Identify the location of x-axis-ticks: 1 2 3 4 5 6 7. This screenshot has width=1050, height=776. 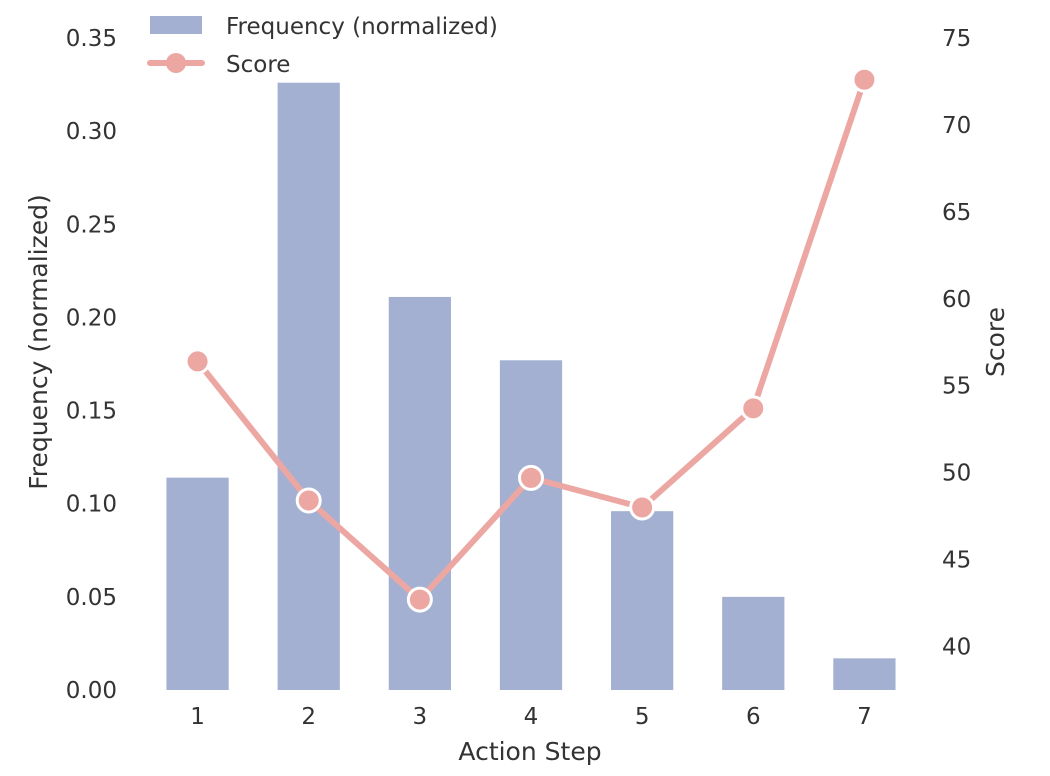
(530, 717).